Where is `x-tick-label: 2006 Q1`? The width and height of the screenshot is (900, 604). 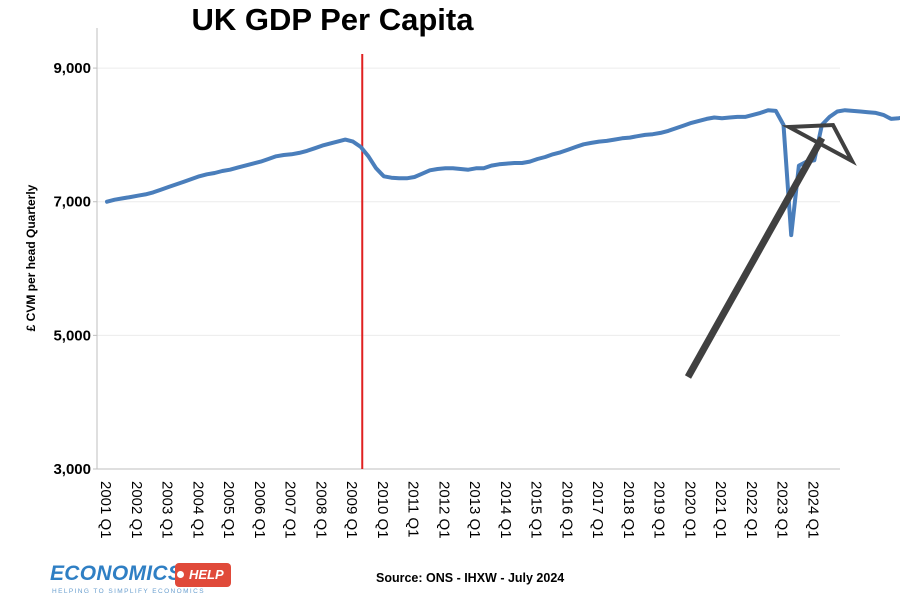
x-tick-label: 2006 Q1 is located at coordinates (259, 510).